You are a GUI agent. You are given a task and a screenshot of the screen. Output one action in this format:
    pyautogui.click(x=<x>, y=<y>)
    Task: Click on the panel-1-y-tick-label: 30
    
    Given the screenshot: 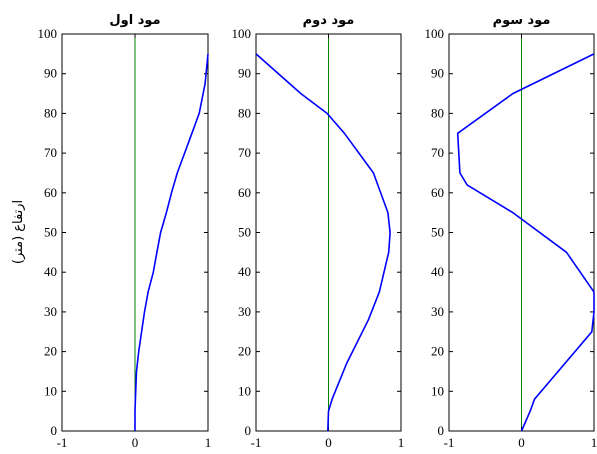 What is the action you would take?
    pyautogui.click(x=50, y=311)
    